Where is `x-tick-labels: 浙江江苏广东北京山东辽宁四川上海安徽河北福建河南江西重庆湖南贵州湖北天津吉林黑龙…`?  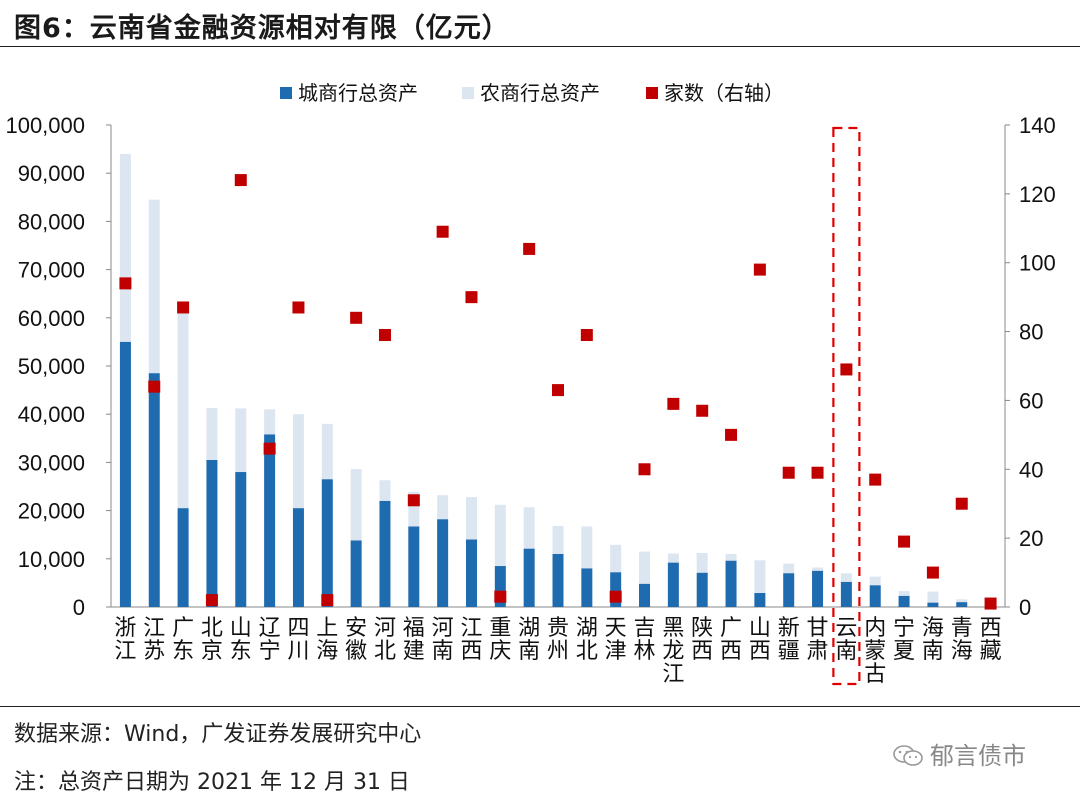
x-tick-labels: 浙江江苏广东北京山东辽宁四川上海安徽河北福建河南江西重庆湖南贵州湖北天津吉林黑龙… is located at coordinates (557, 651).